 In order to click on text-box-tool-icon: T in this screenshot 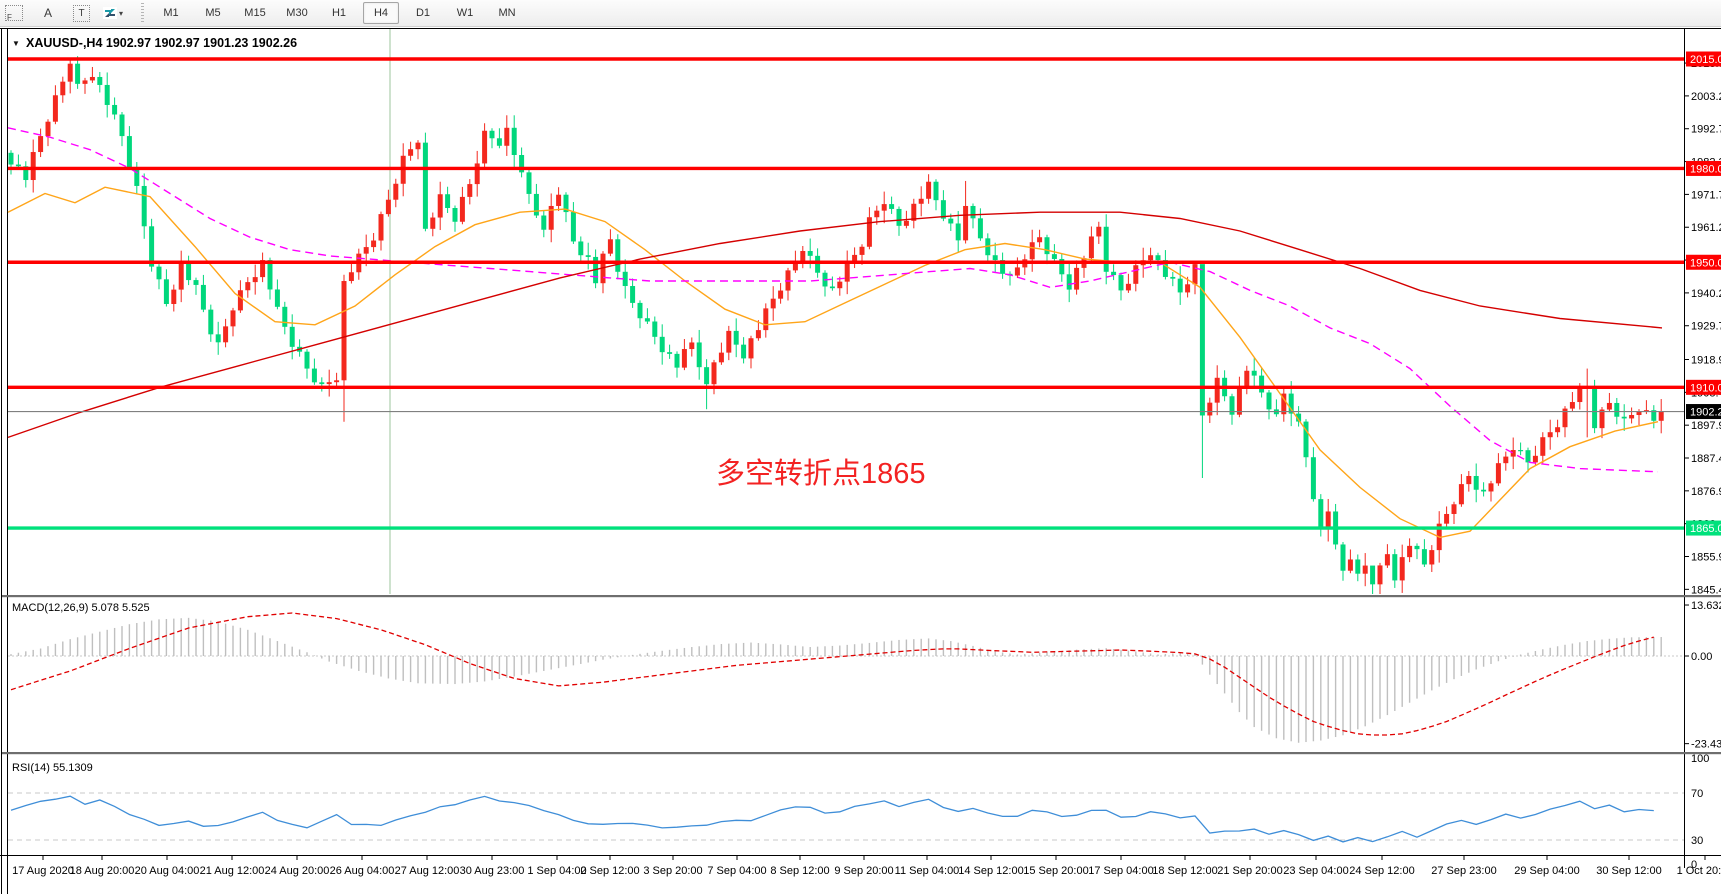, I will do `click(81, 13)`.